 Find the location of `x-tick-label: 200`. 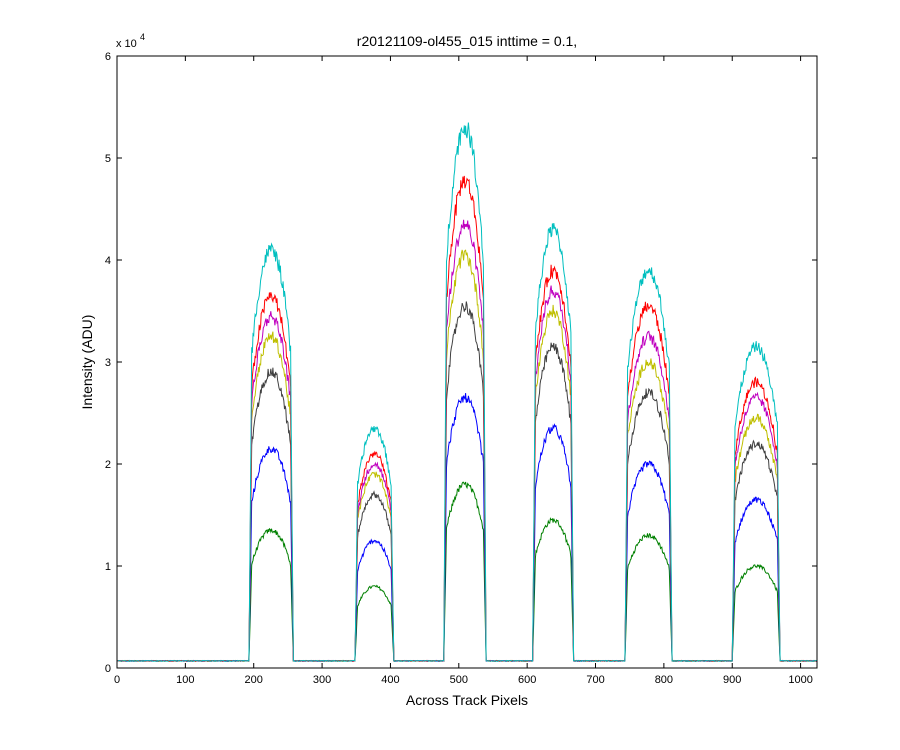

x-tick-label: 200 is located at coordinates (254, 680).